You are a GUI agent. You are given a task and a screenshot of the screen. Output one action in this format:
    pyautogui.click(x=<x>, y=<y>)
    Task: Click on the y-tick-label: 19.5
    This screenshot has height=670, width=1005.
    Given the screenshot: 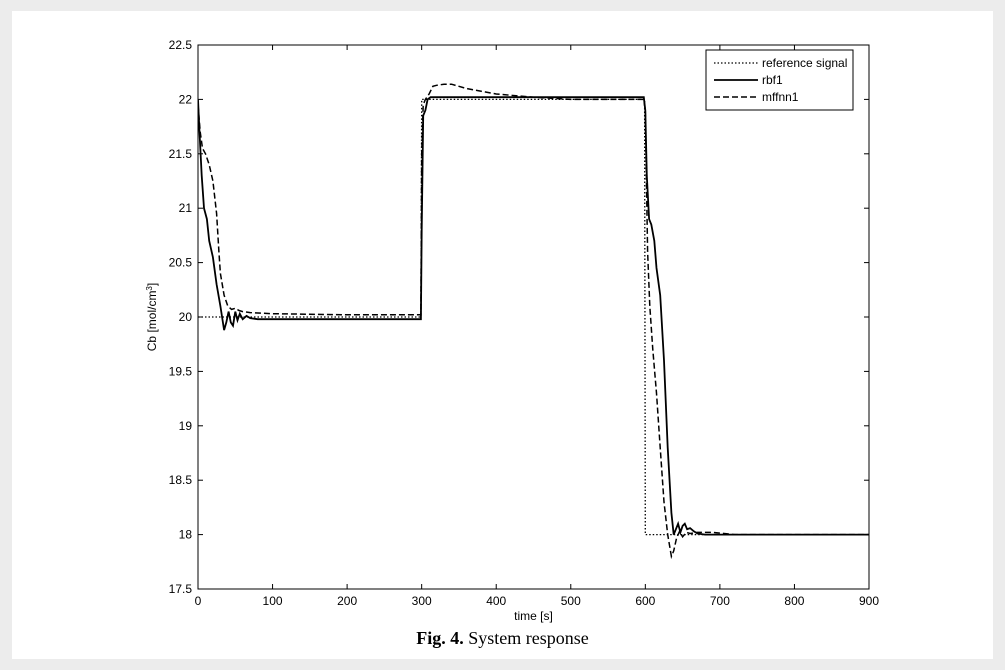 What is the action you would take?
    pyautogui.click(x=181, y=371)
    